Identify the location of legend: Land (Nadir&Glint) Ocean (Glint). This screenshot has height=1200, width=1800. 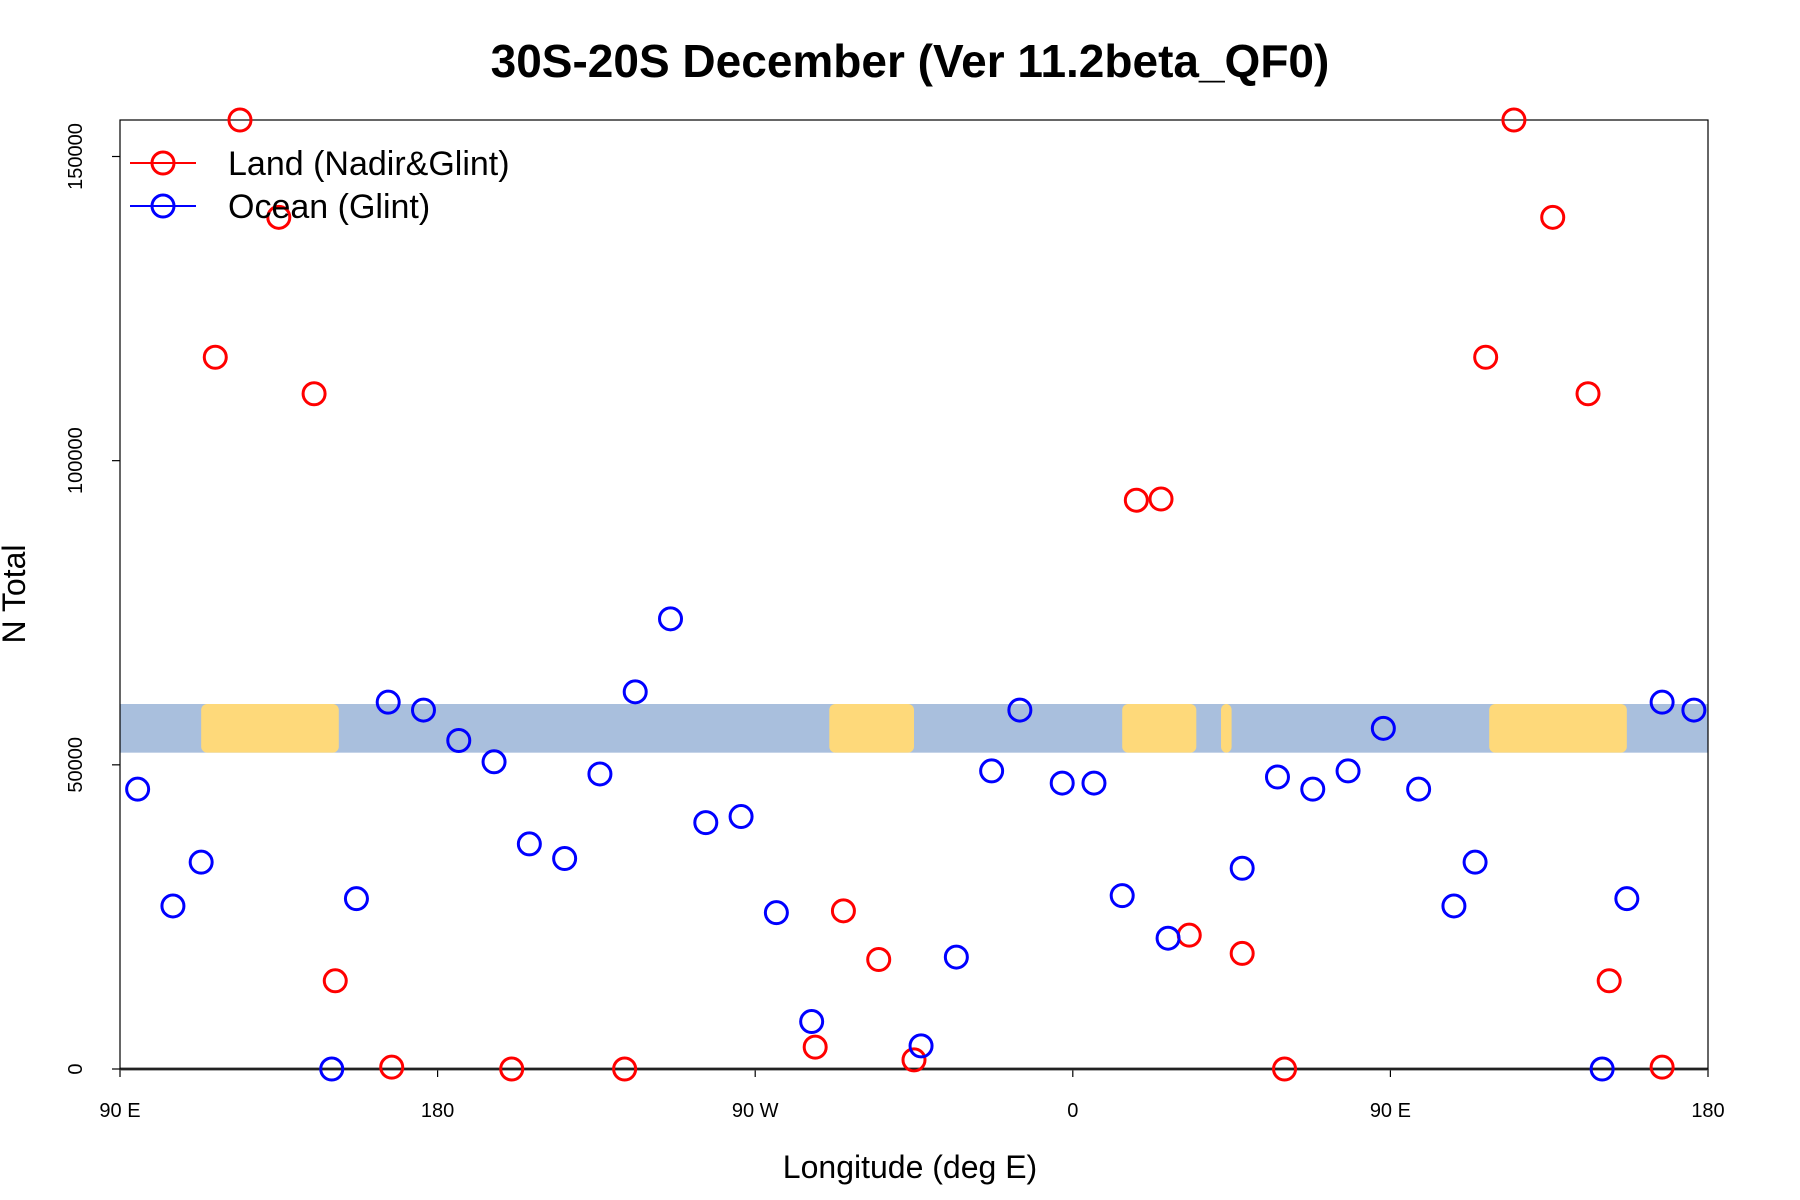
(320, 185).